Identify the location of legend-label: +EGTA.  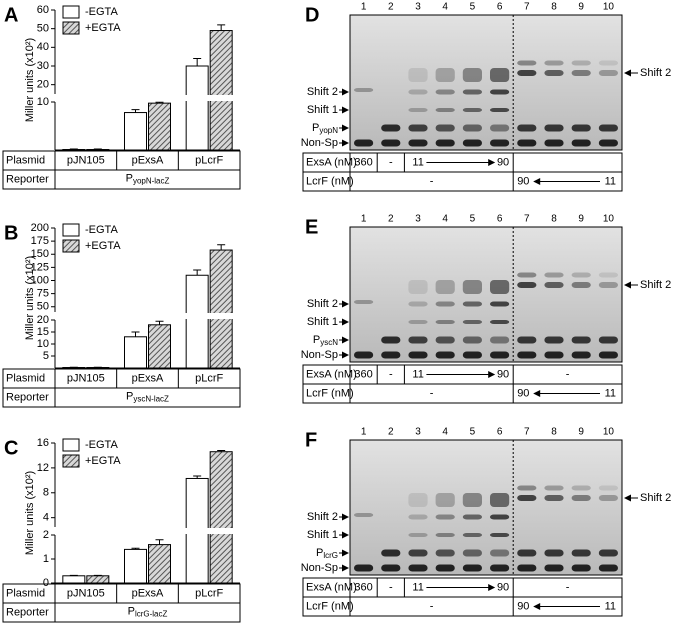
(103, 461).